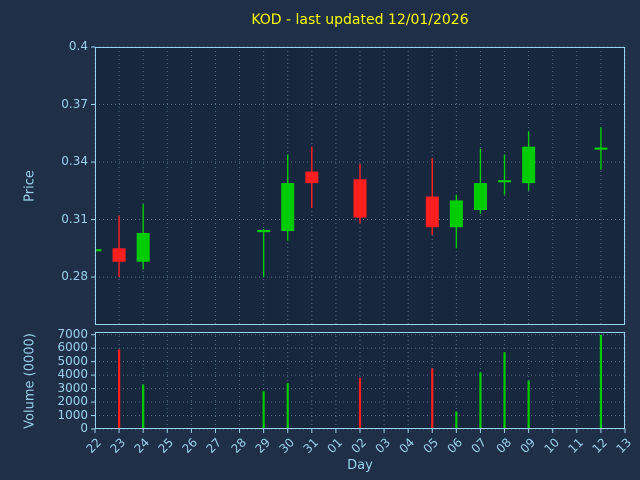 This screenshot has width=640, height=480. What do you see at coordinates (30, 380) in the screenshot?
I see `volume-axis-label: Volume (0000)` at bounding box center [30, 380].